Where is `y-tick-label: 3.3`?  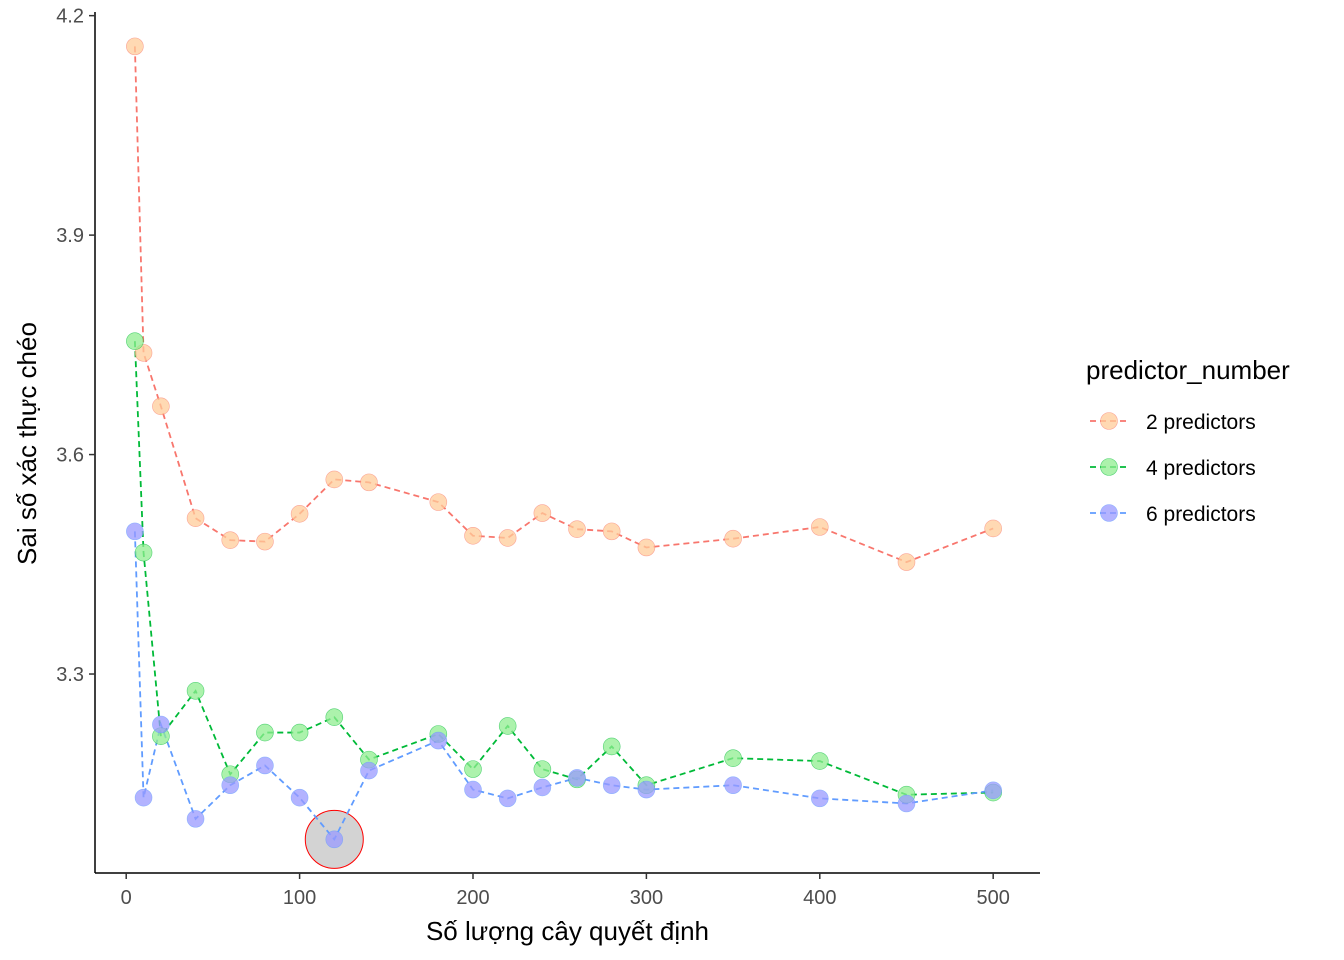
y-tick-label: 3.3 is located at coordinates (70, 675).